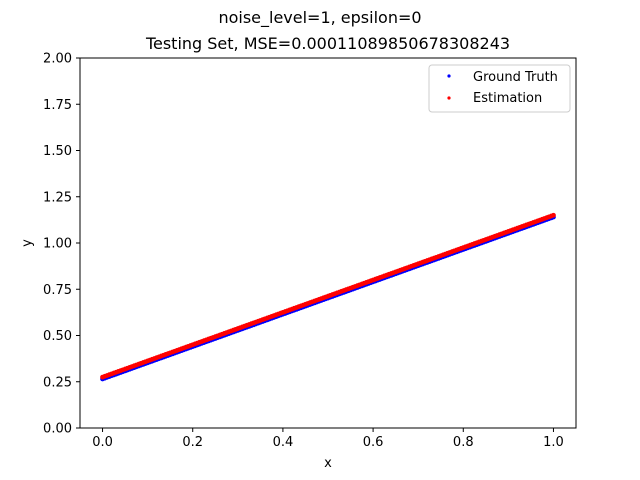  Describe the element at coordinates (57, 429) in the screenshot. I see `y-tick-label: 0.00` at that location.